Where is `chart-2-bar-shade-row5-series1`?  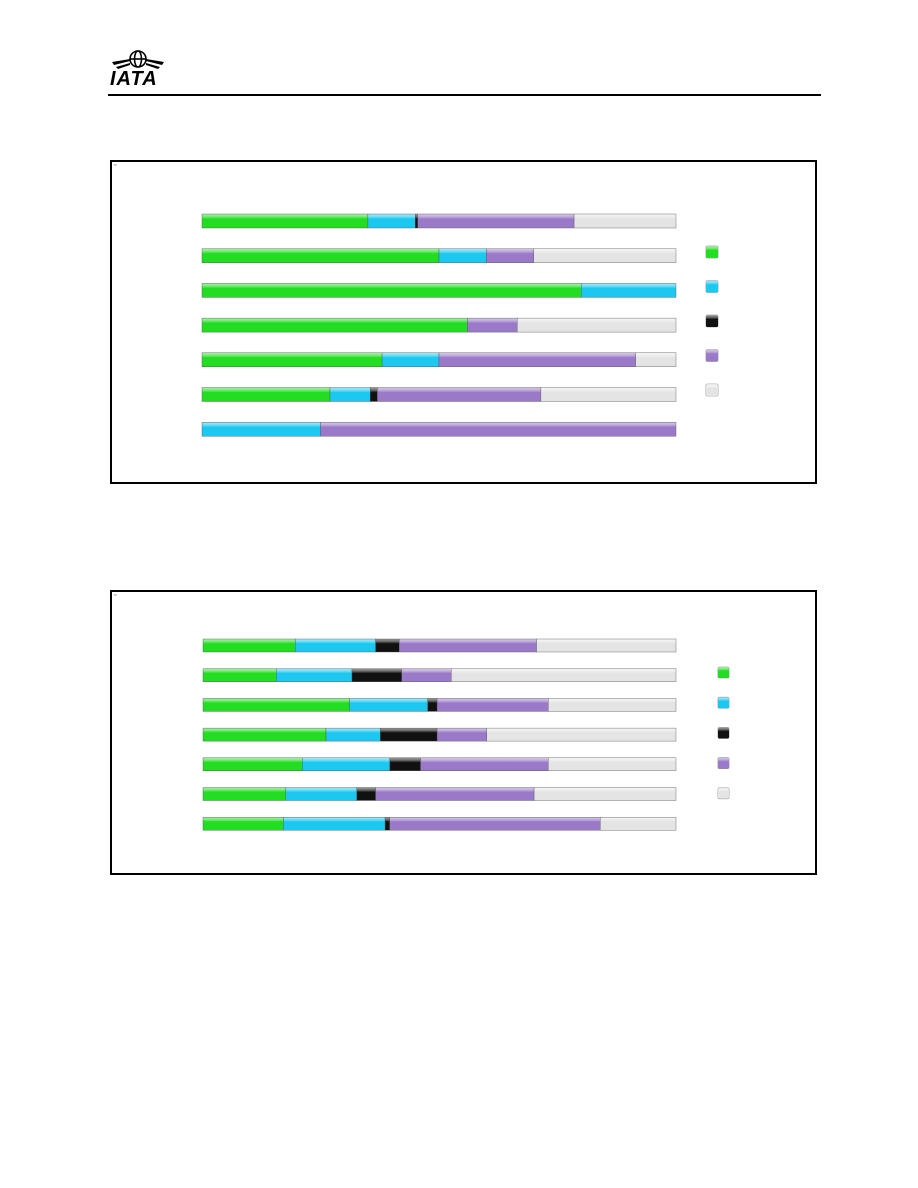
chart-2-bar-shade-row5-series1 is located at coordinates (252, 764).